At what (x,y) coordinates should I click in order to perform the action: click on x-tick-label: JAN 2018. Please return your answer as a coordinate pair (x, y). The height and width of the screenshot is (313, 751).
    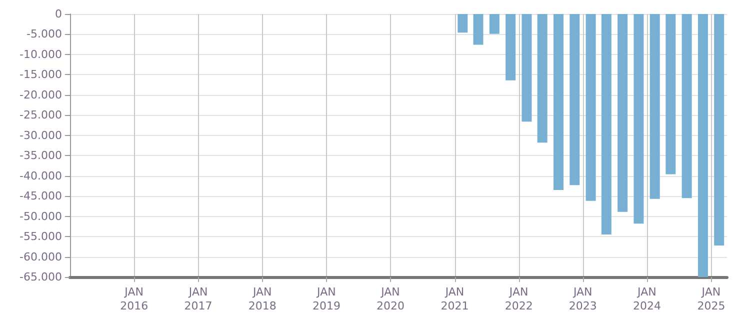
    Looking at the image, I should click on (262, 299).